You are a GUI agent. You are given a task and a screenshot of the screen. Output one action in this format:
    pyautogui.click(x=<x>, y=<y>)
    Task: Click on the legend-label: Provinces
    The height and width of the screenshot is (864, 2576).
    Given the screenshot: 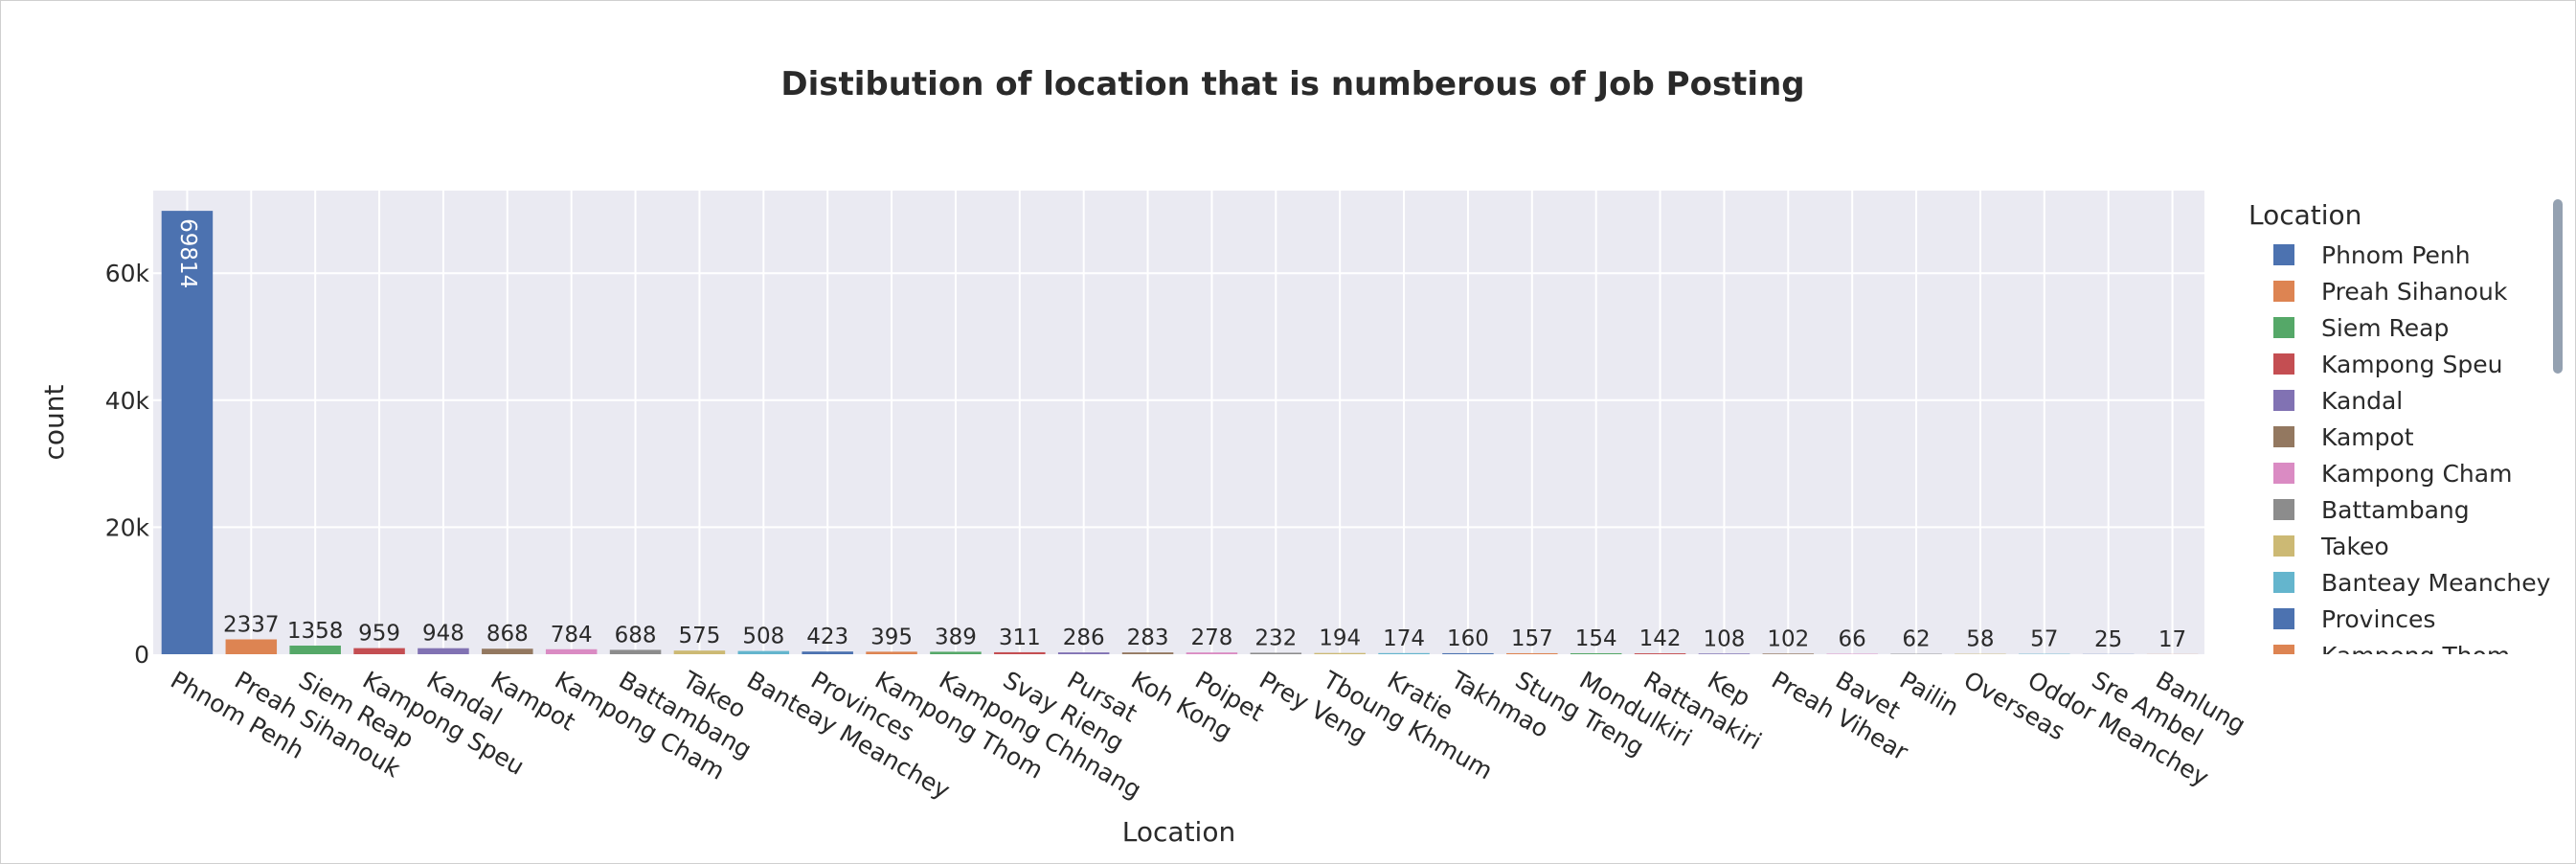 What is the action you would take?
    pyautogui.click(x=2378, y=619)
    